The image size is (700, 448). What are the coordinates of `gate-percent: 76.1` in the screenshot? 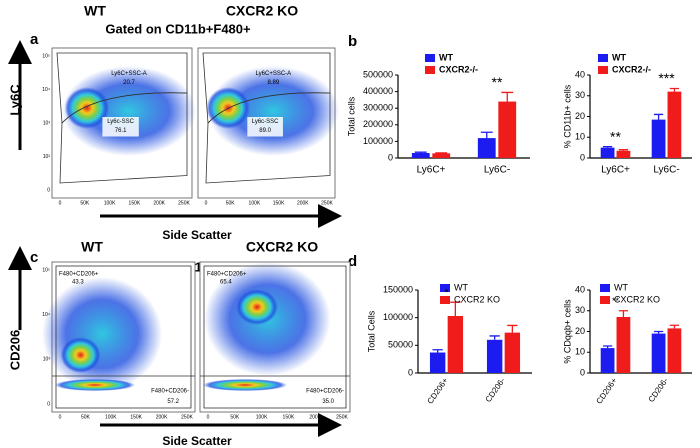 It's located at (121, 131).